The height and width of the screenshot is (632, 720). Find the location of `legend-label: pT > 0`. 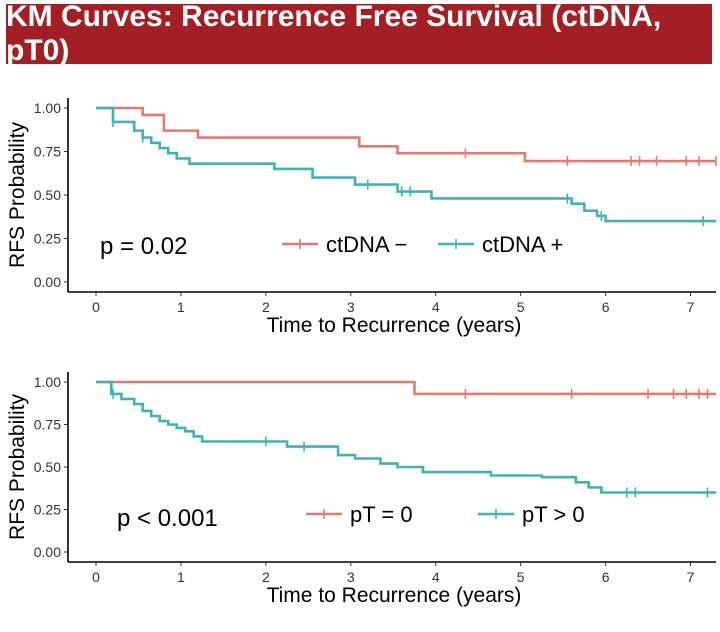

legend-label: pT > 0 is located at coordinates (553, 514).